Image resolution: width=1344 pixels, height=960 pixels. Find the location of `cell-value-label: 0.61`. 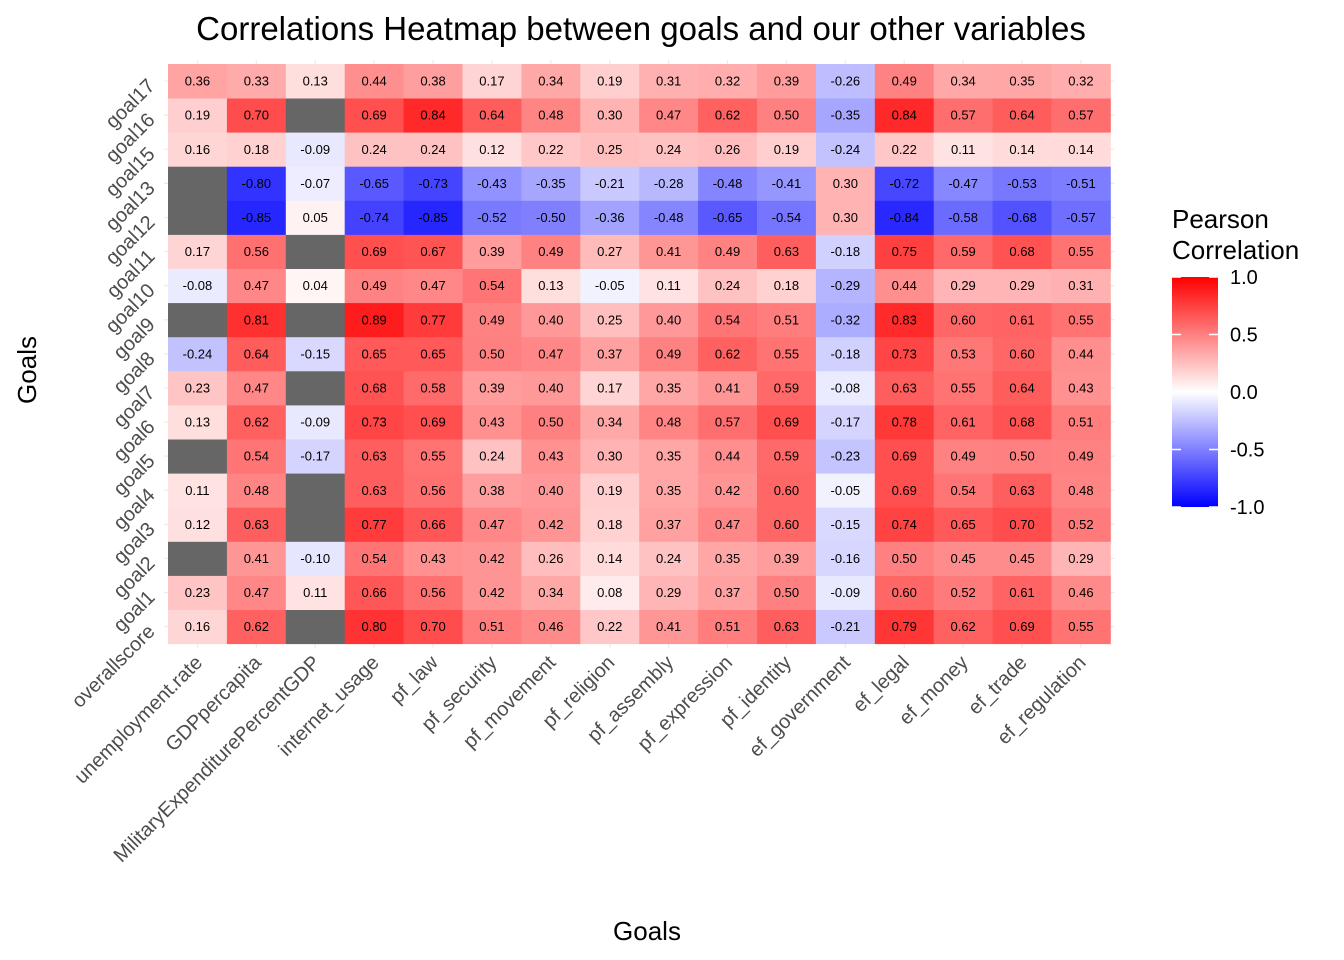

cell-value-label: 0.61 is located at coordinates (962, 422).